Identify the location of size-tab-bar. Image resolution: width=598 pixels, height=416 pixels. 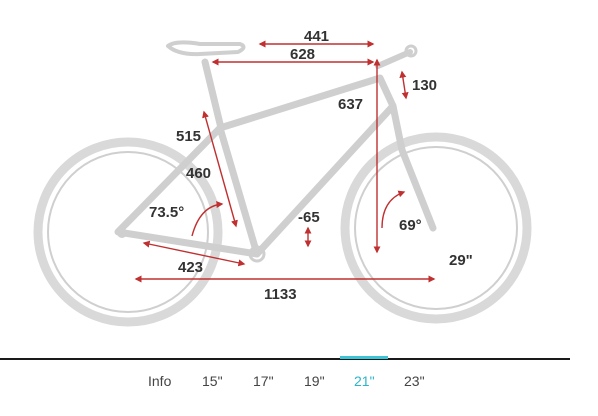
(285, 359).